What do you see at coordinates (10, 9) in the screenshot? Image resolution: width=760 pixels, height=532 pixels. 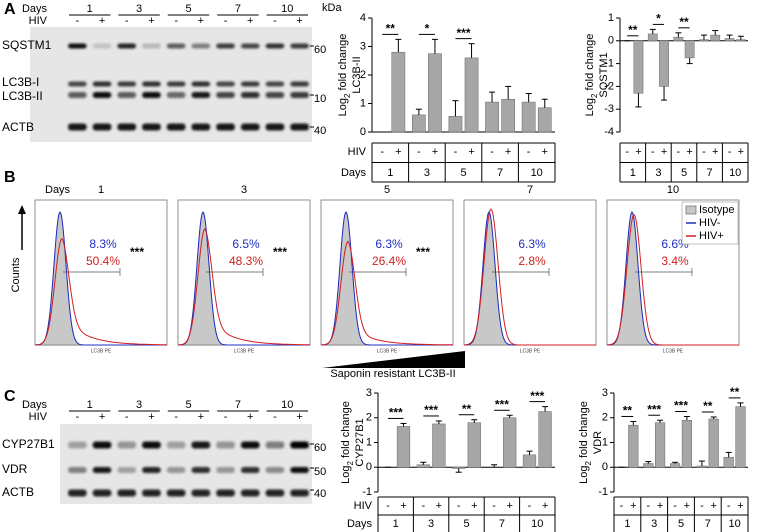 I see `panel-label: A` at bounding box center [10, 9].